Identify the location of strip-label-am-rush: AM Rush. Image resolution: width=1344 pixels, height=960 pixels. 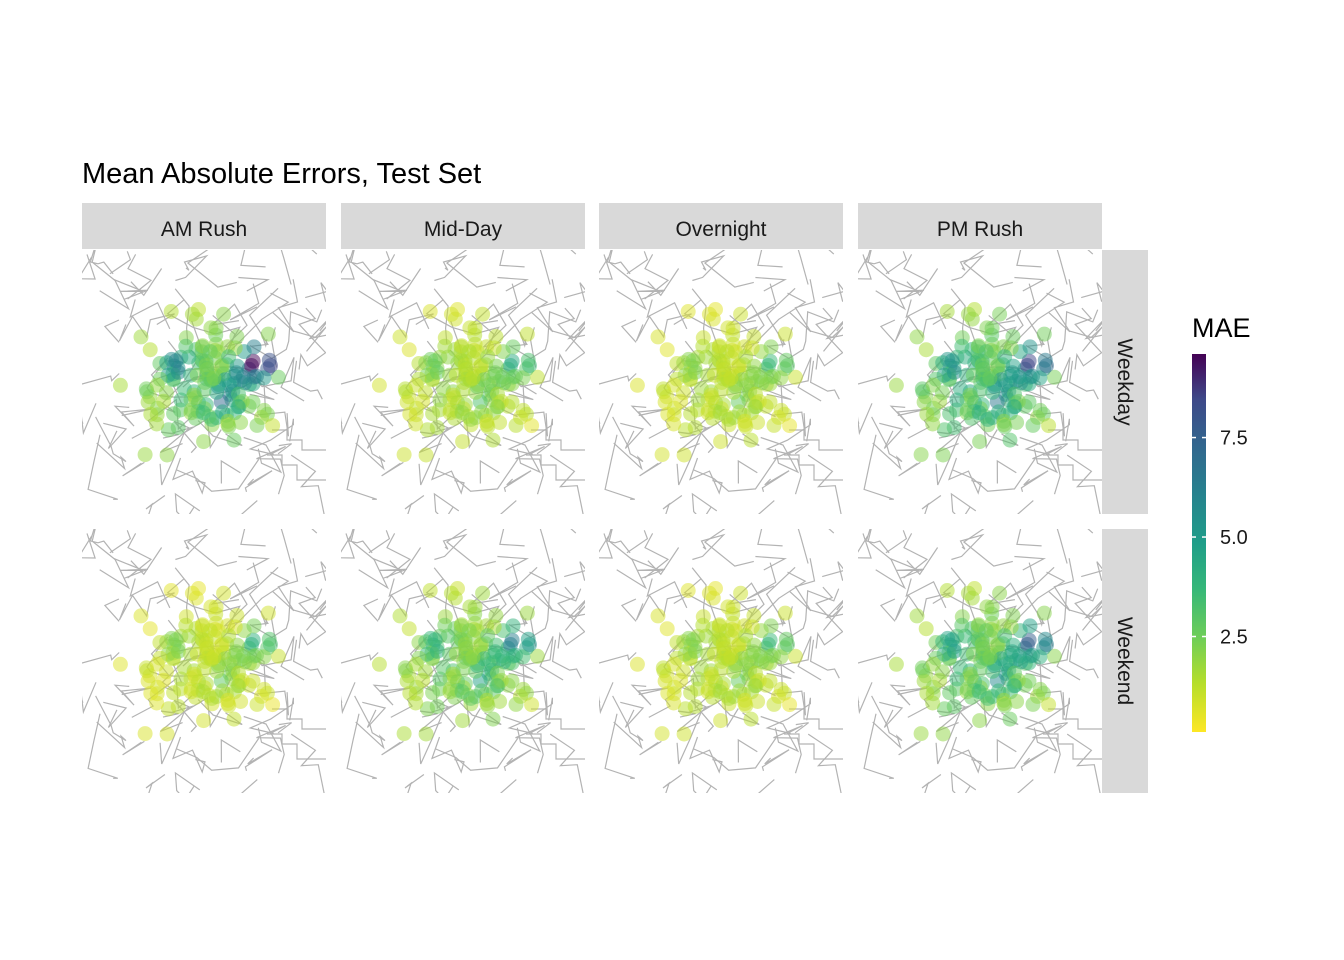
(204, 229).